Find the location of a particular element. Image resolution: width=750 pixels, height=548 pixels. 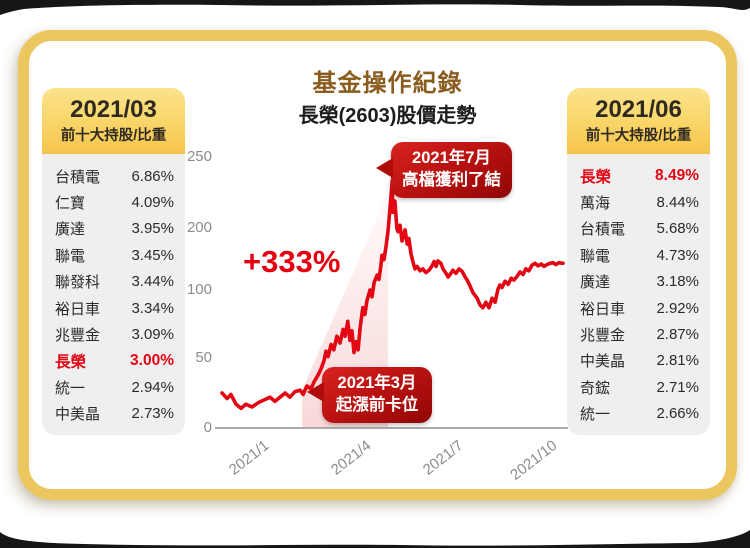

holding-row: 長榮 3.00% is located at coordinates (114, 361).